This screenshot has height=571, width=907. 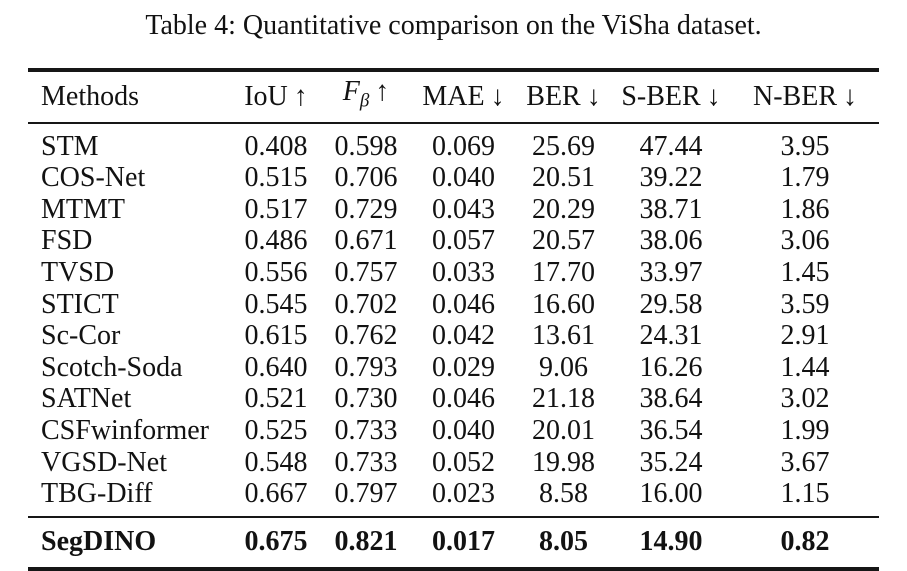 What do you see at coordinates (463, 399) in the screenshot?
I see `metric-value: 0.046` at bounding box center [463, 399].